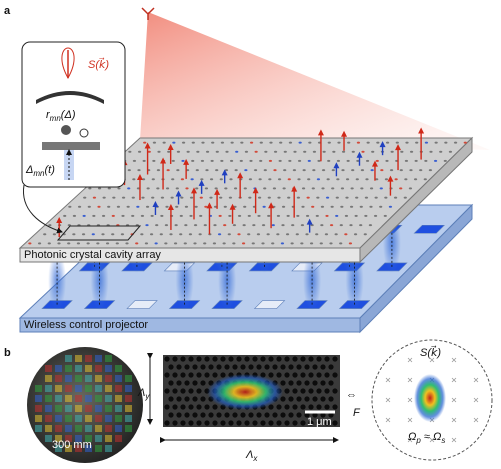 The width and height of the screenshot is (501, 469). What do you see at coordinates (186, 161) in the screenshot?
I see `arrow-head` at bounding box center [186, 161].